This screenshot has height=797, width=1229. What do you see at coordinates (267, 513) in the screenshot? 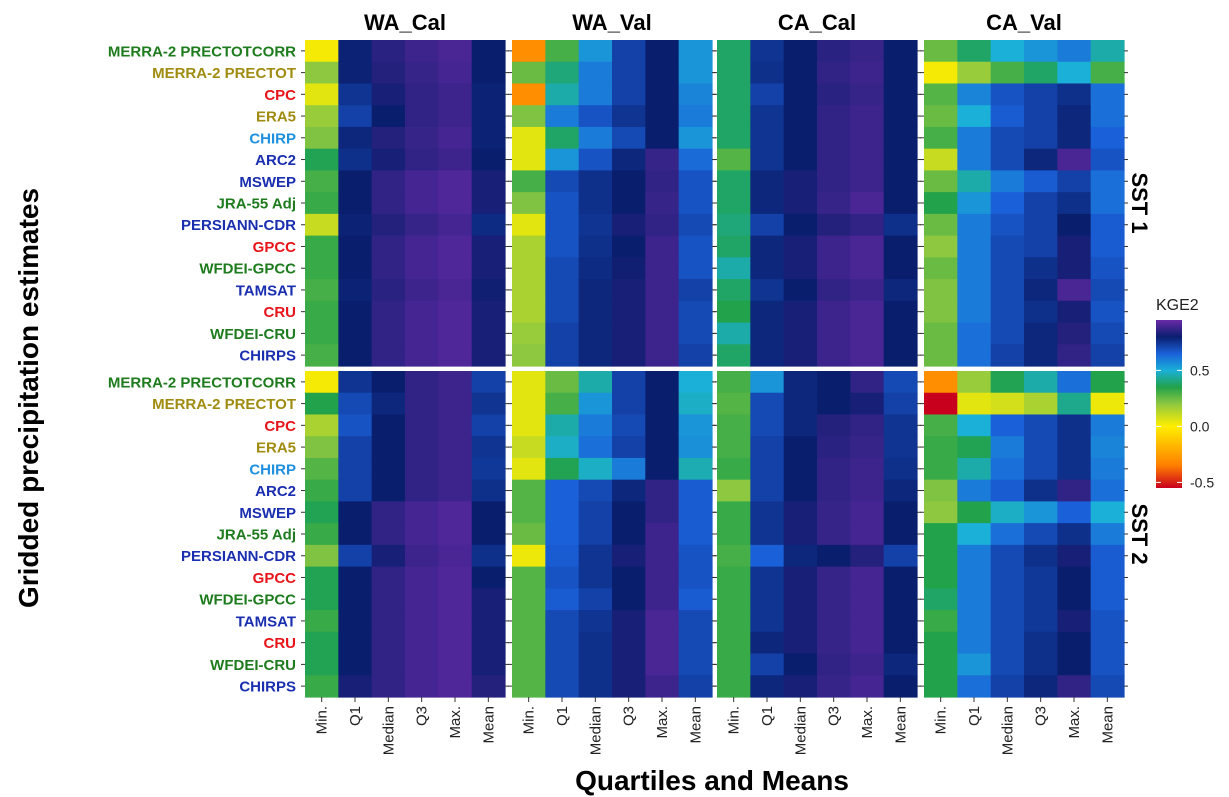
I see `row-label: MSWEP` at bounding box center [267, 513].